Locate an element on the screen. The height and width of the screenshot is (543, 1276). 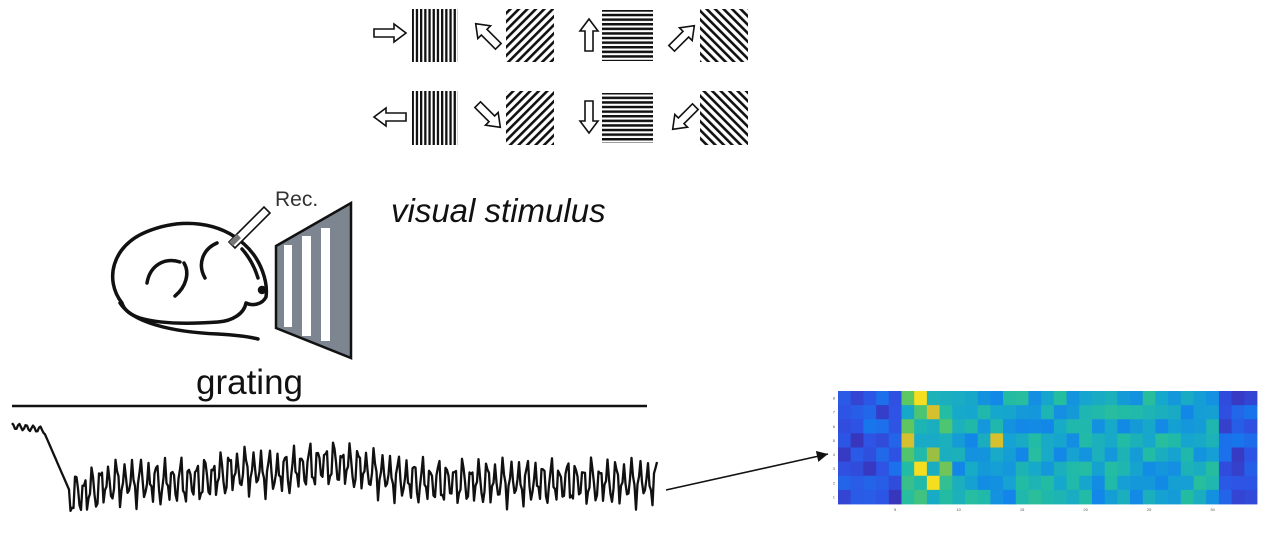
heatmap-x-ticks: 5 10 15 20 25 30 is located at coordinates (1055, 509).